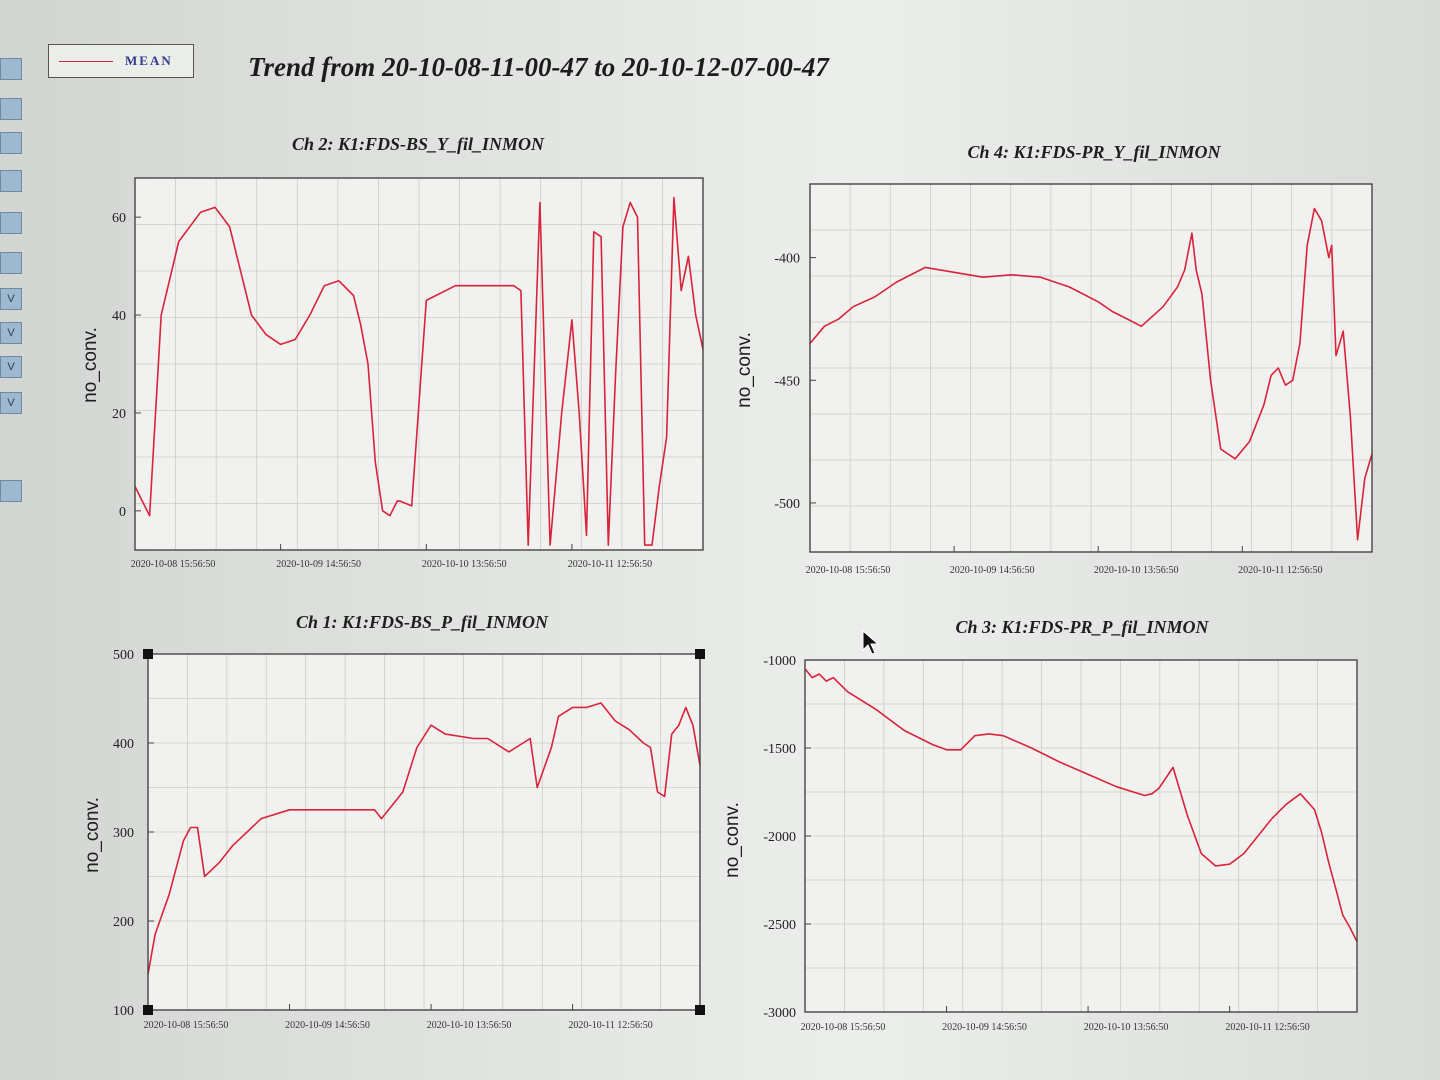 The image size is (1440, 1080). Describe the element at coordinates (123, 1011) in the screenshot. I see `y-tick-label: 100` at that location.